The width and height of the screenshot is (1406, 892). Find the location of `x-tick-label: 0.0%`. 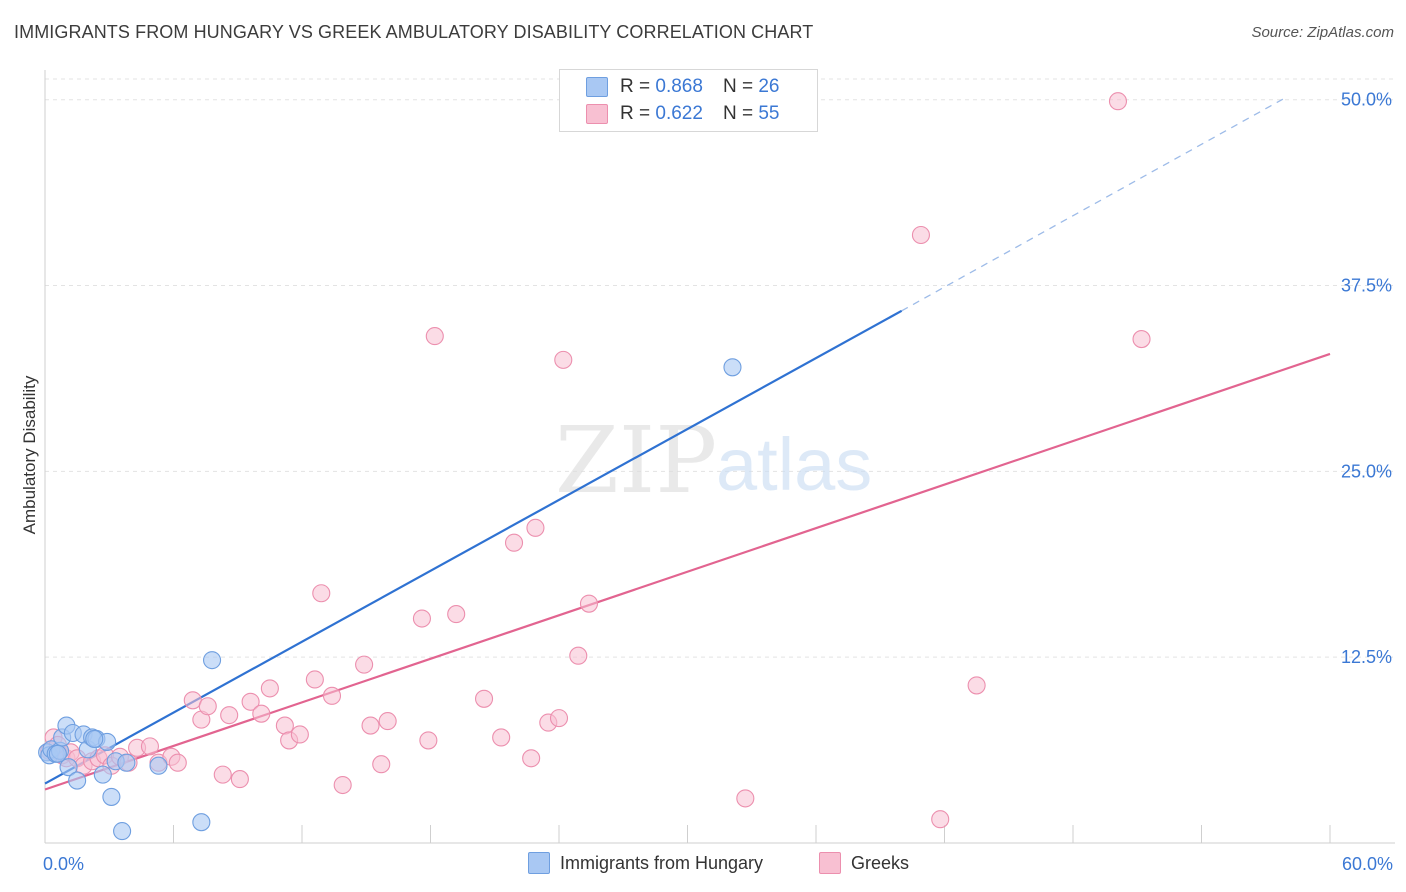

x-tick-label: 0.0% is located at coordinates (63, 864).